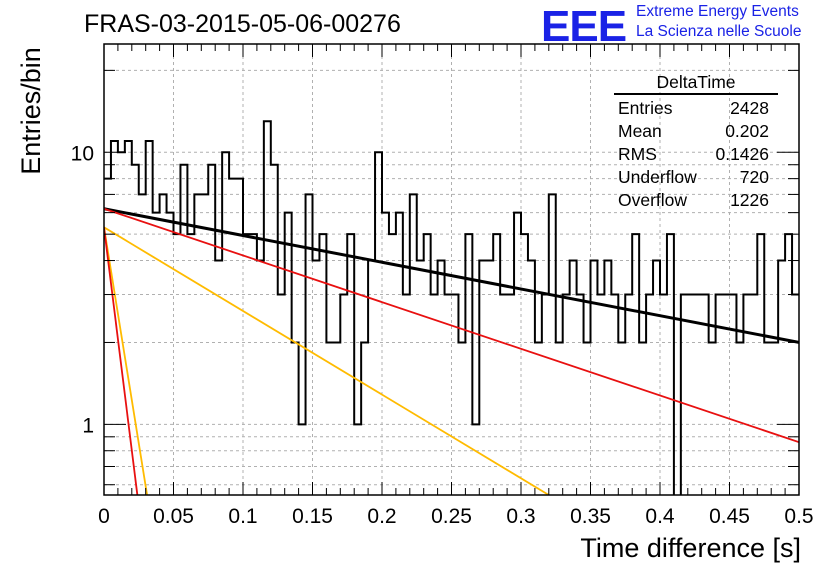 The width and height of the screenshot is (836, 572). Describe the element at coordinates (696, 108) in the screenshot. I see `stats-row: Entries 2428` at that location.